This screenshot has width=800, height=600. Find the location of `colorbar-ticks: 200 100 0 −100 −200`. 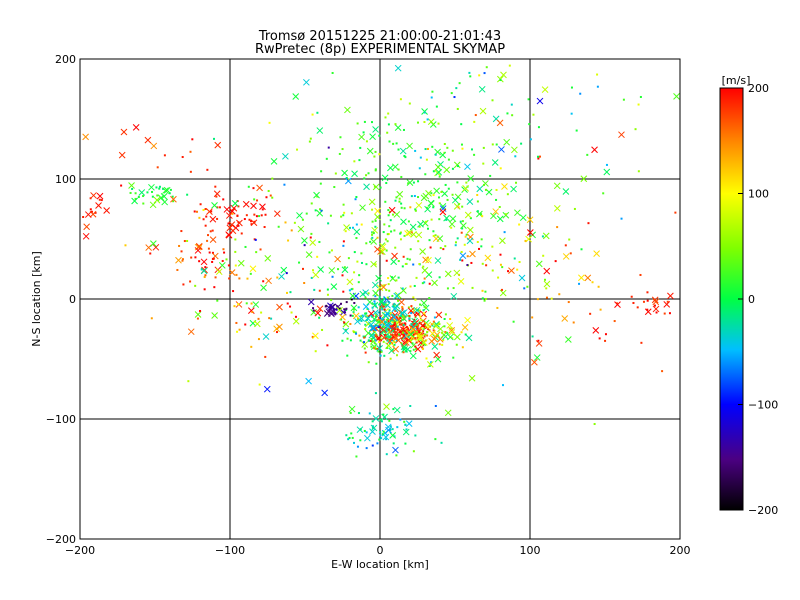

colorbar-ticks: 200 100 0 −100 −200 is located at coordinates (758, 299).